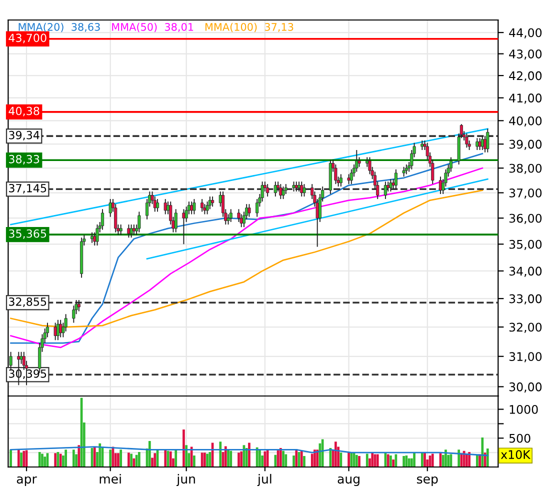  I want to click on y-tick-label: 35,00, so click(525, 245).